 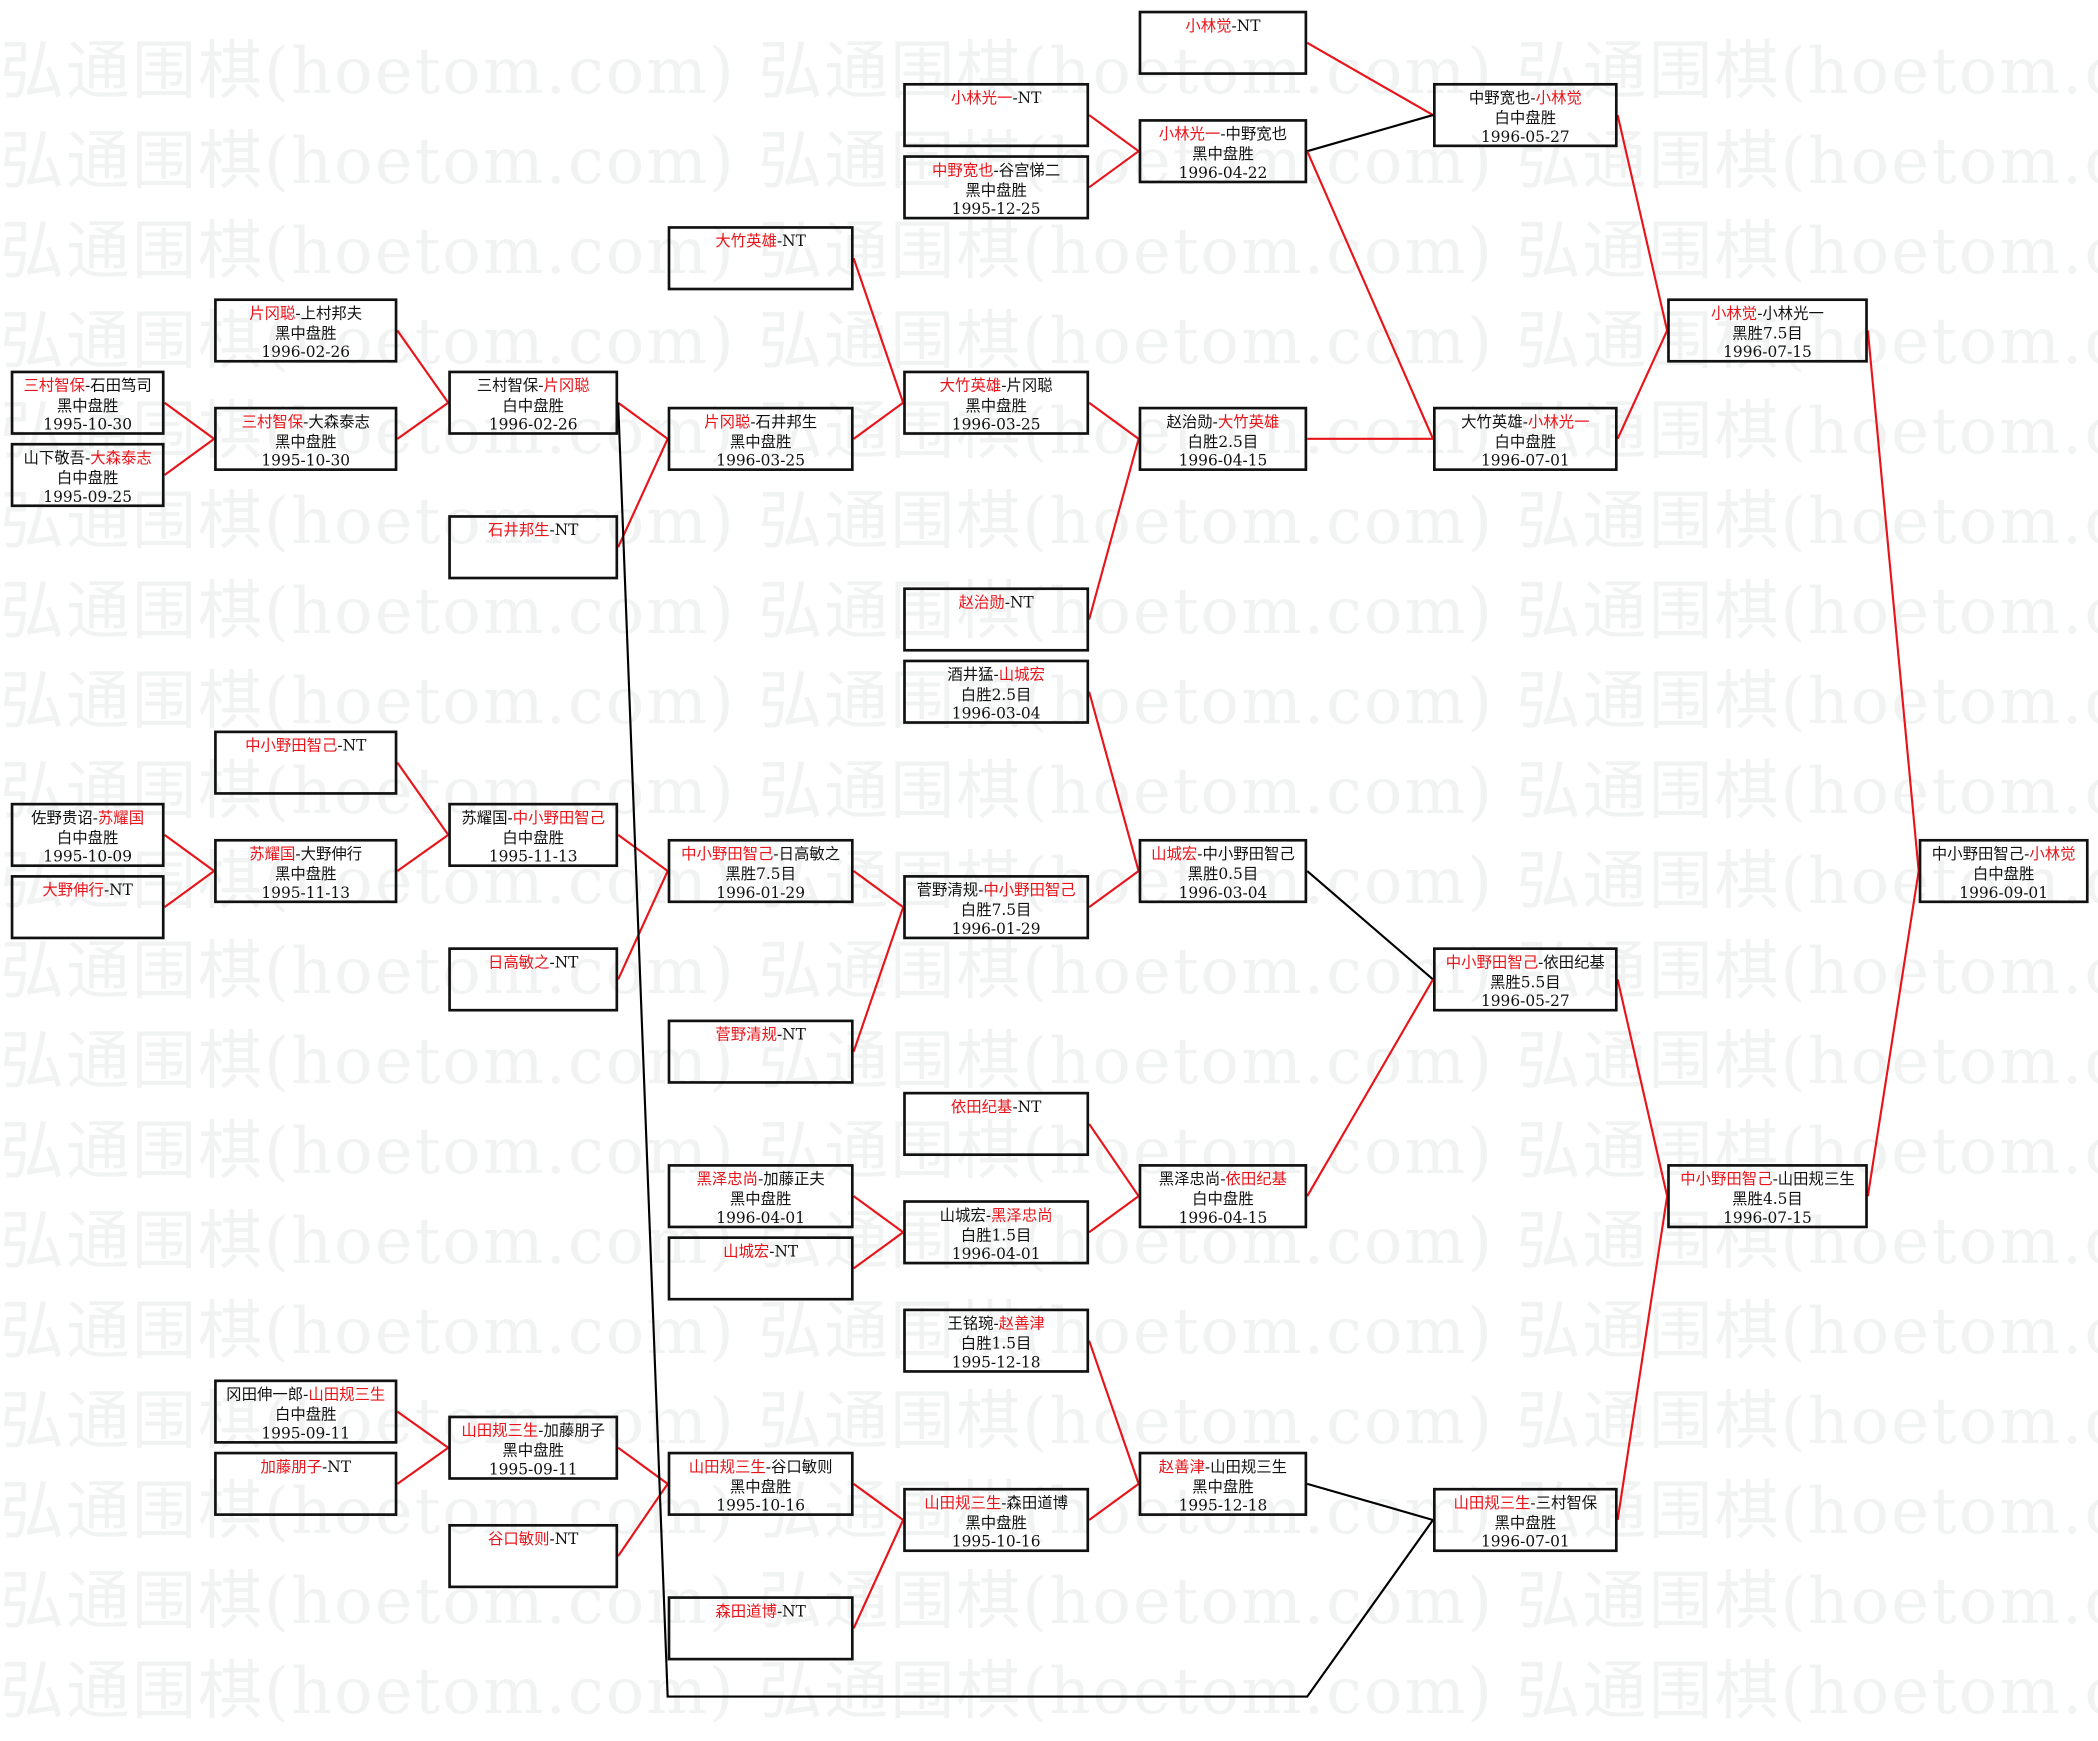 I want to click on player-name: 赵治勋, so click(x=981, y=602).